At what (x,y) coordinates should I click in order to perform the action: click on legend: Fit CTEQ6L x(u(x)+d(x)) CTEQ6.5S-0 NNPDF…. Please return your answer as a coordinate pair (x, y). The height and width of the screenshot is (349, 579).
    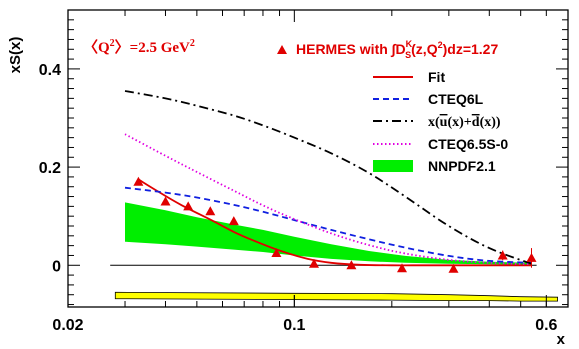
    Looking at the image, I should click on (440, 121).